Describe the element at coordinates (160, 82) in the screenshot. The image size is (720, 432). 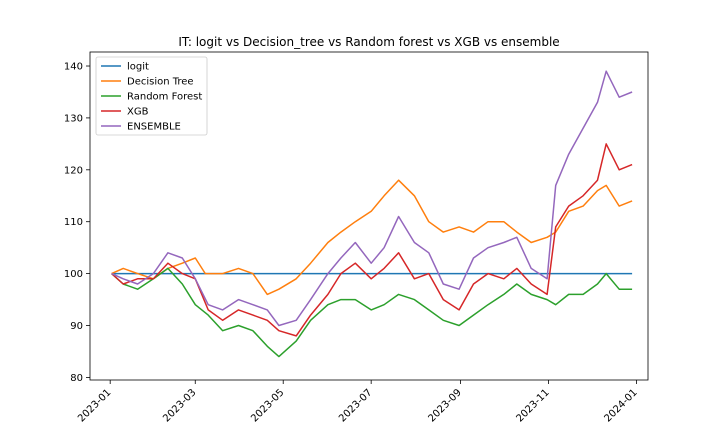
I see `legend-label-decision-tree: Decision Tree` at that location.